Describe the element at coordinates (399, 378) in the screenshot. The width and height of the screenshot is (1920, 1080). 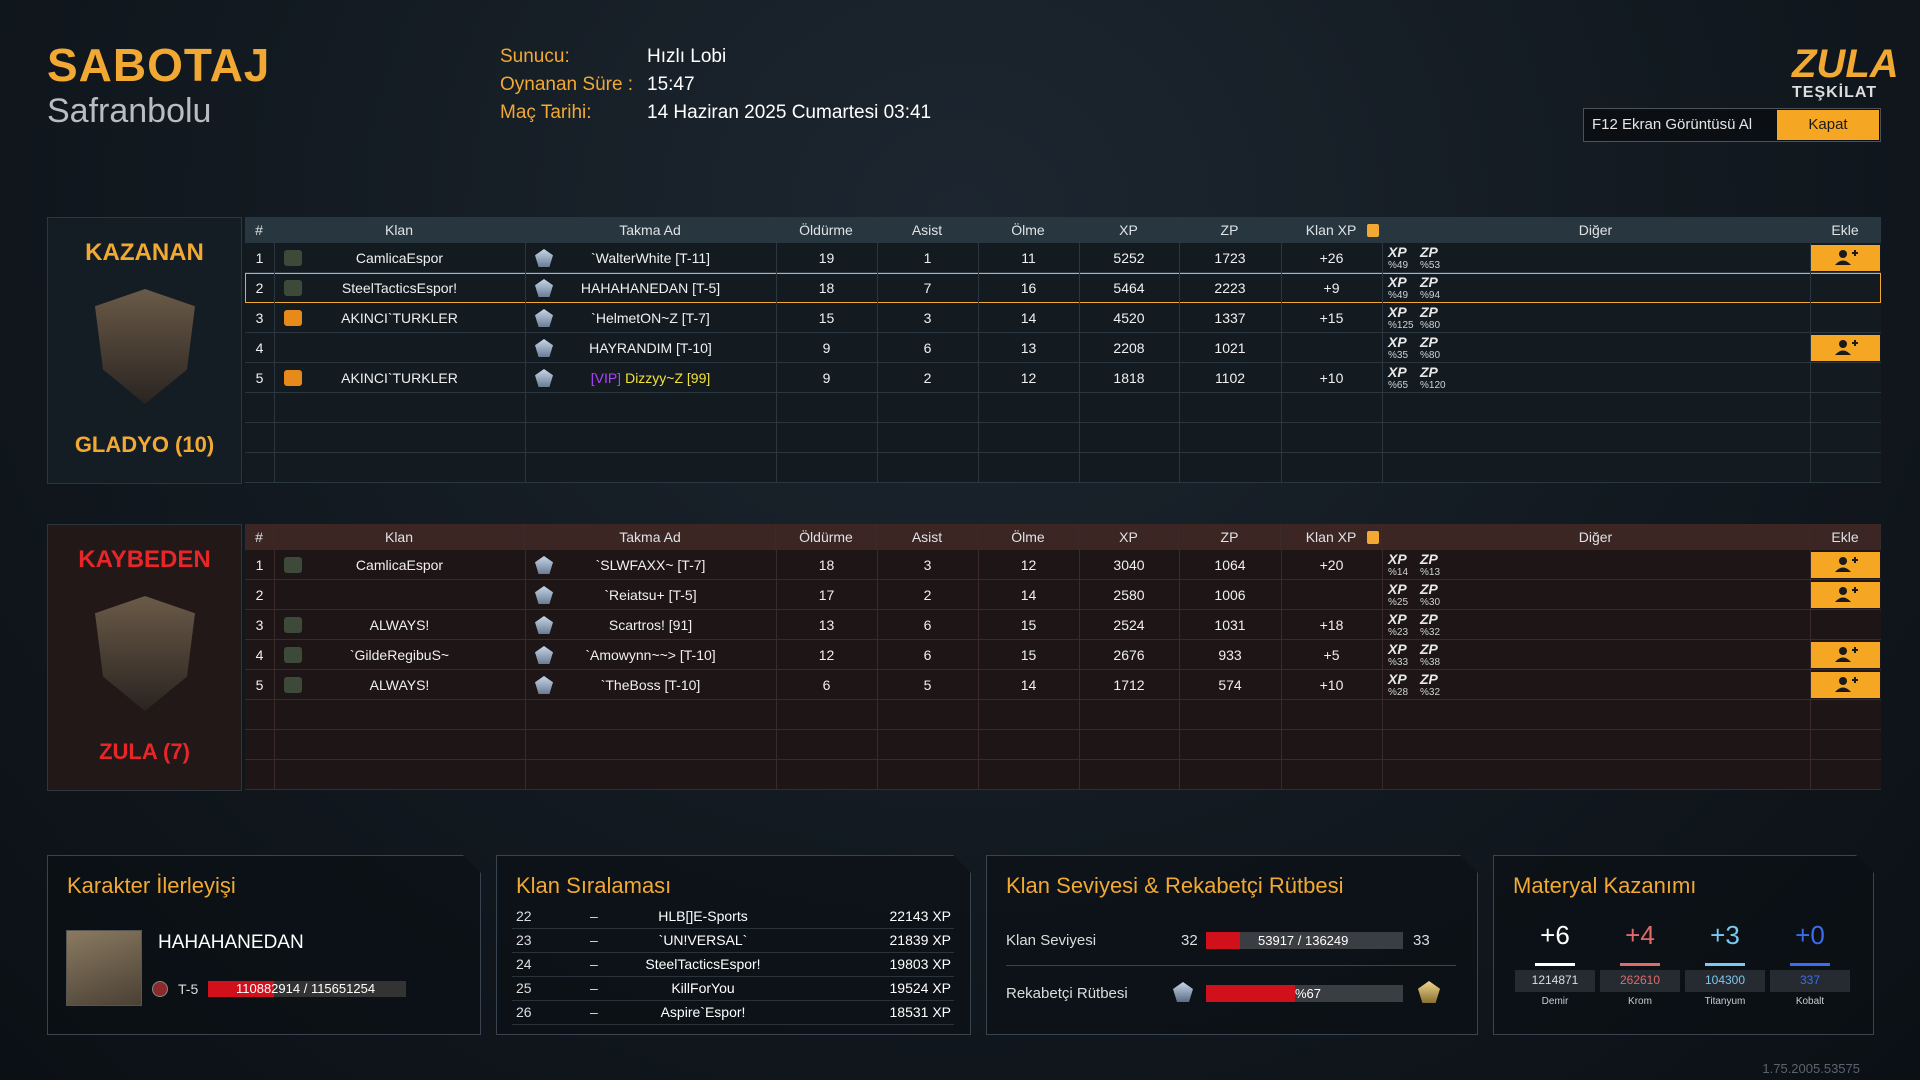
I see `cell-clan: AKINCI`TURKLER` at that location.